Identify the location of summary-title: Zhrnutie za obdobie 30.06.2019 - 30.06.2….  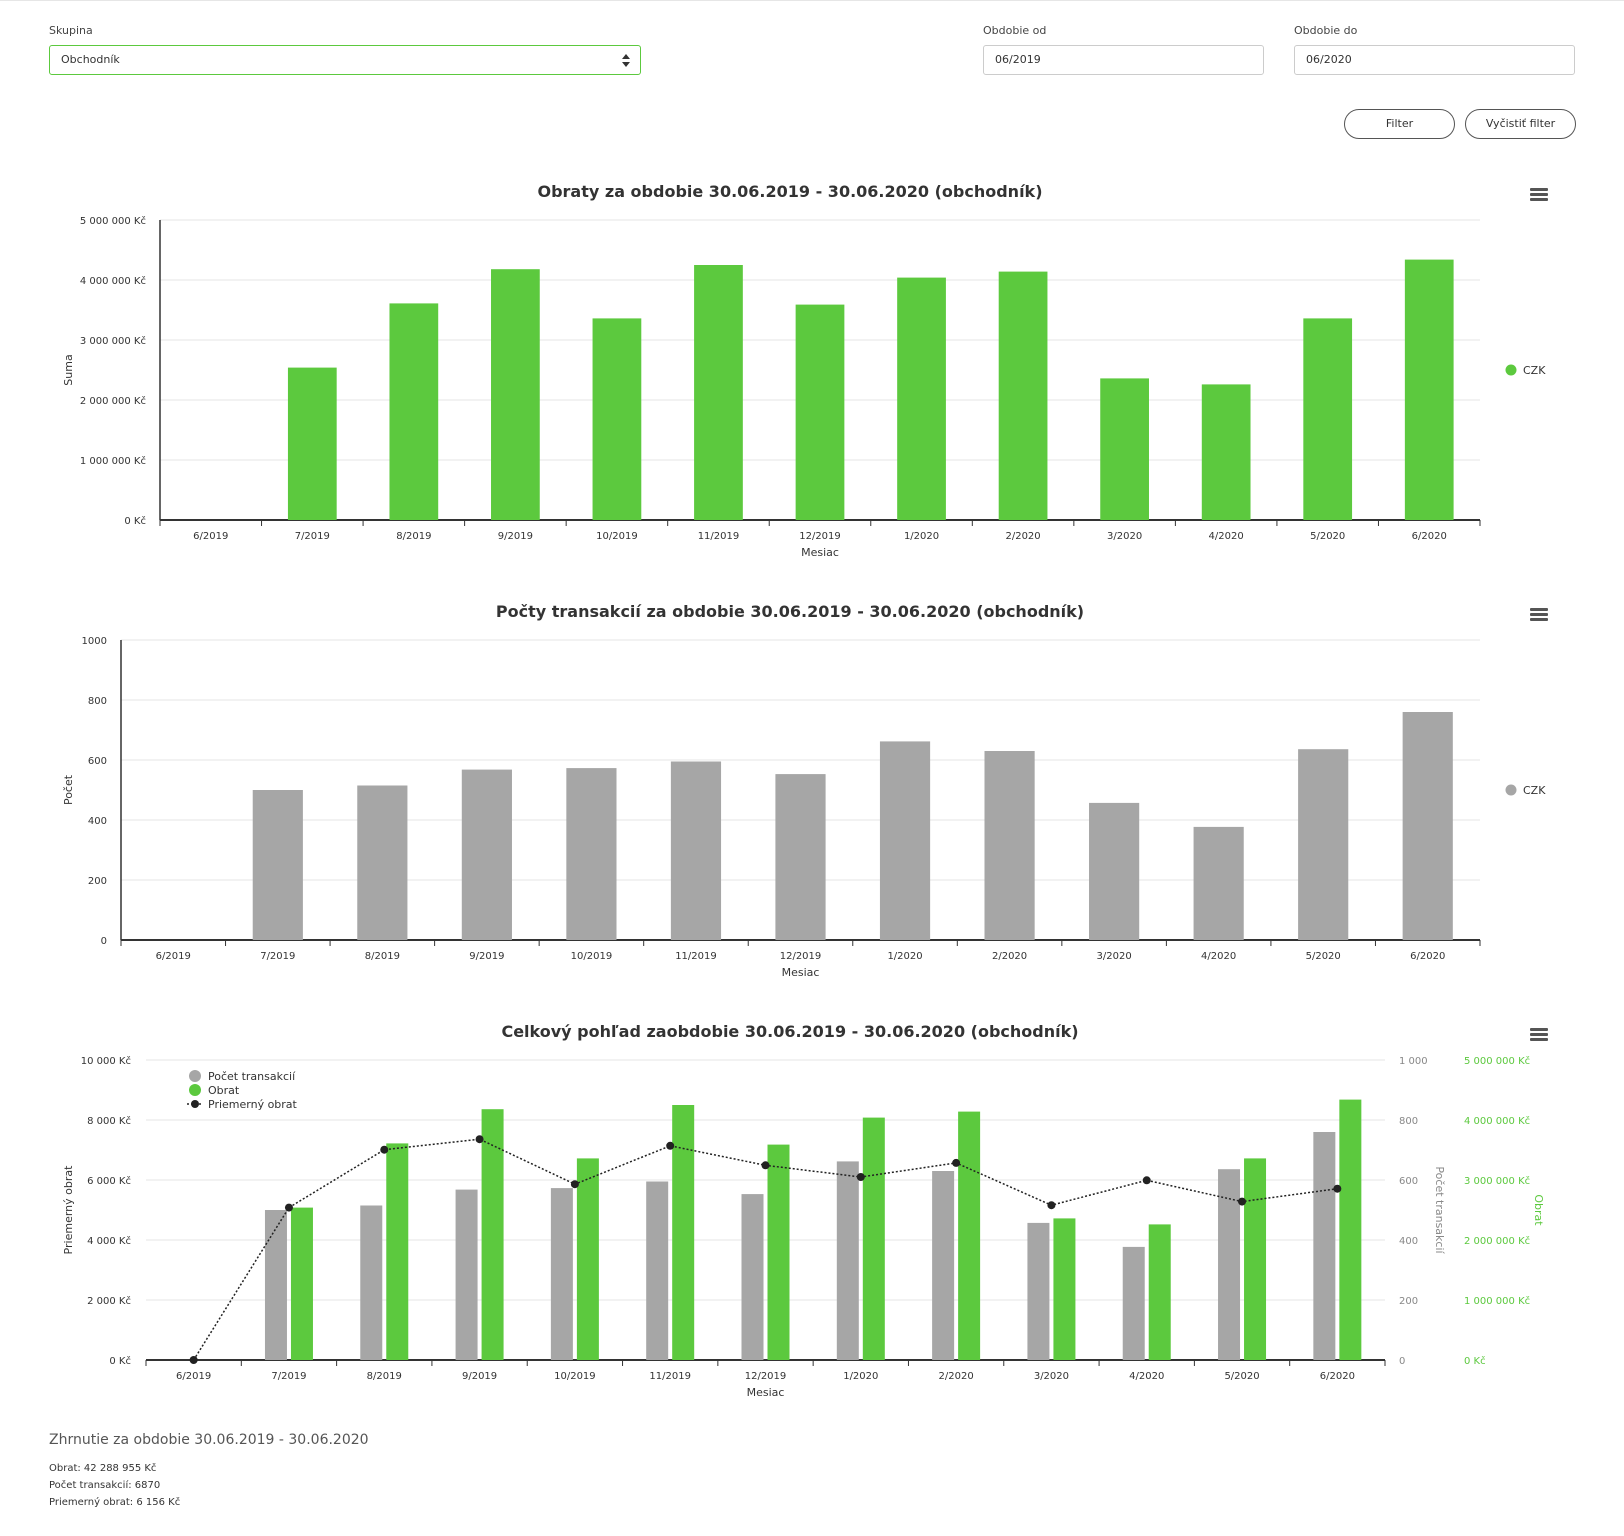
(209, 1440).